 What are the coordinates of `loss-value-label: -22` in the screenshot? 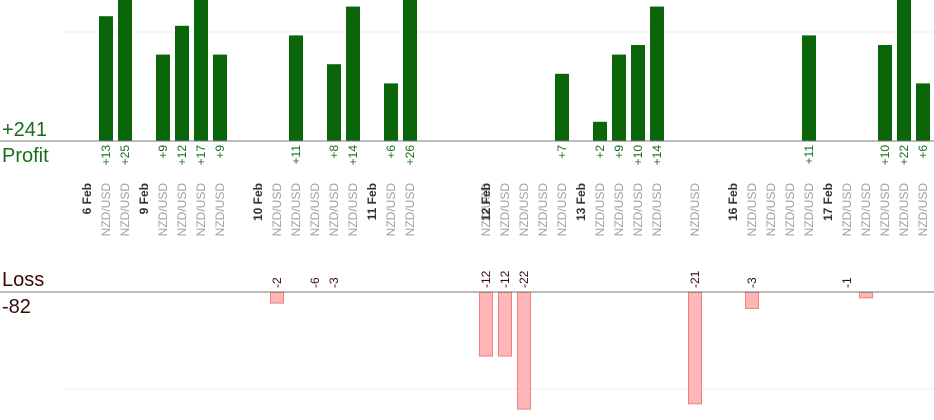 It's located at (524, 279).